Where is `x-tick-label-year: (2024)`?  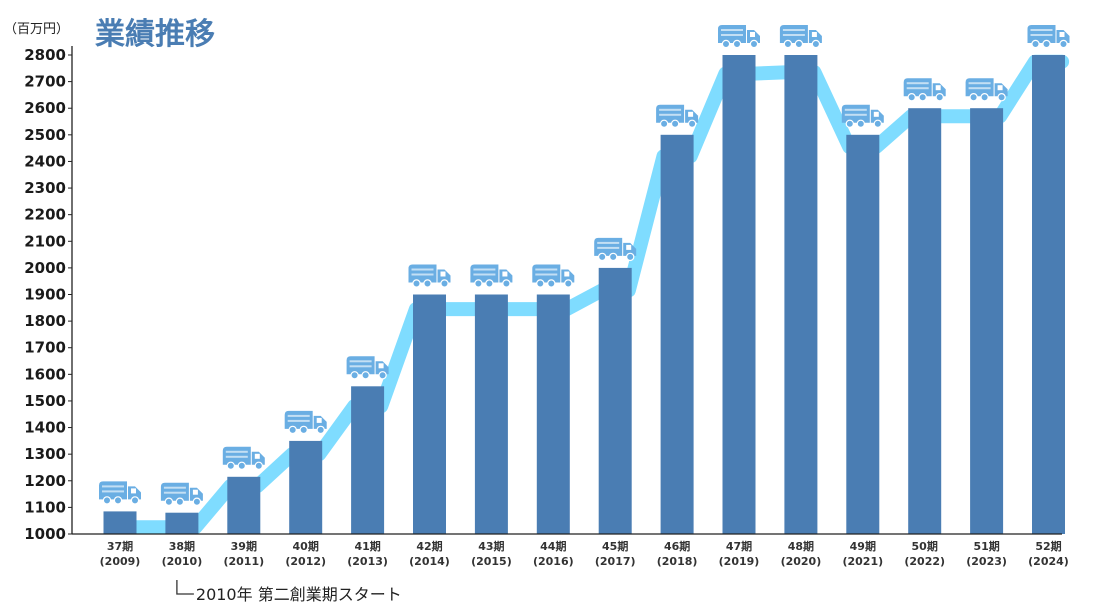 x-tick-label-year: (2024) is located at coordinates (1048, 561).